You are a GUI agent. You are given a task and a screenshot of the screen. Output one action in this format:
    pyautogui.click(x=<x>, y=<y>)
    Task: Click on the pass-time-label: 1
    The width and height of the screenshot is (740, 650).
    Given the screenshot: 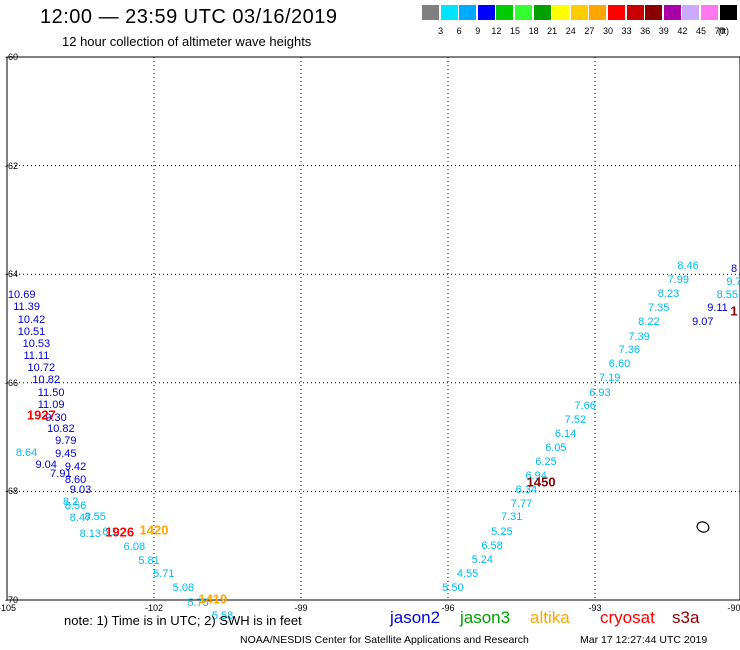 What is the action you would take?
    pyautogui.click(x=734, y=311)
    